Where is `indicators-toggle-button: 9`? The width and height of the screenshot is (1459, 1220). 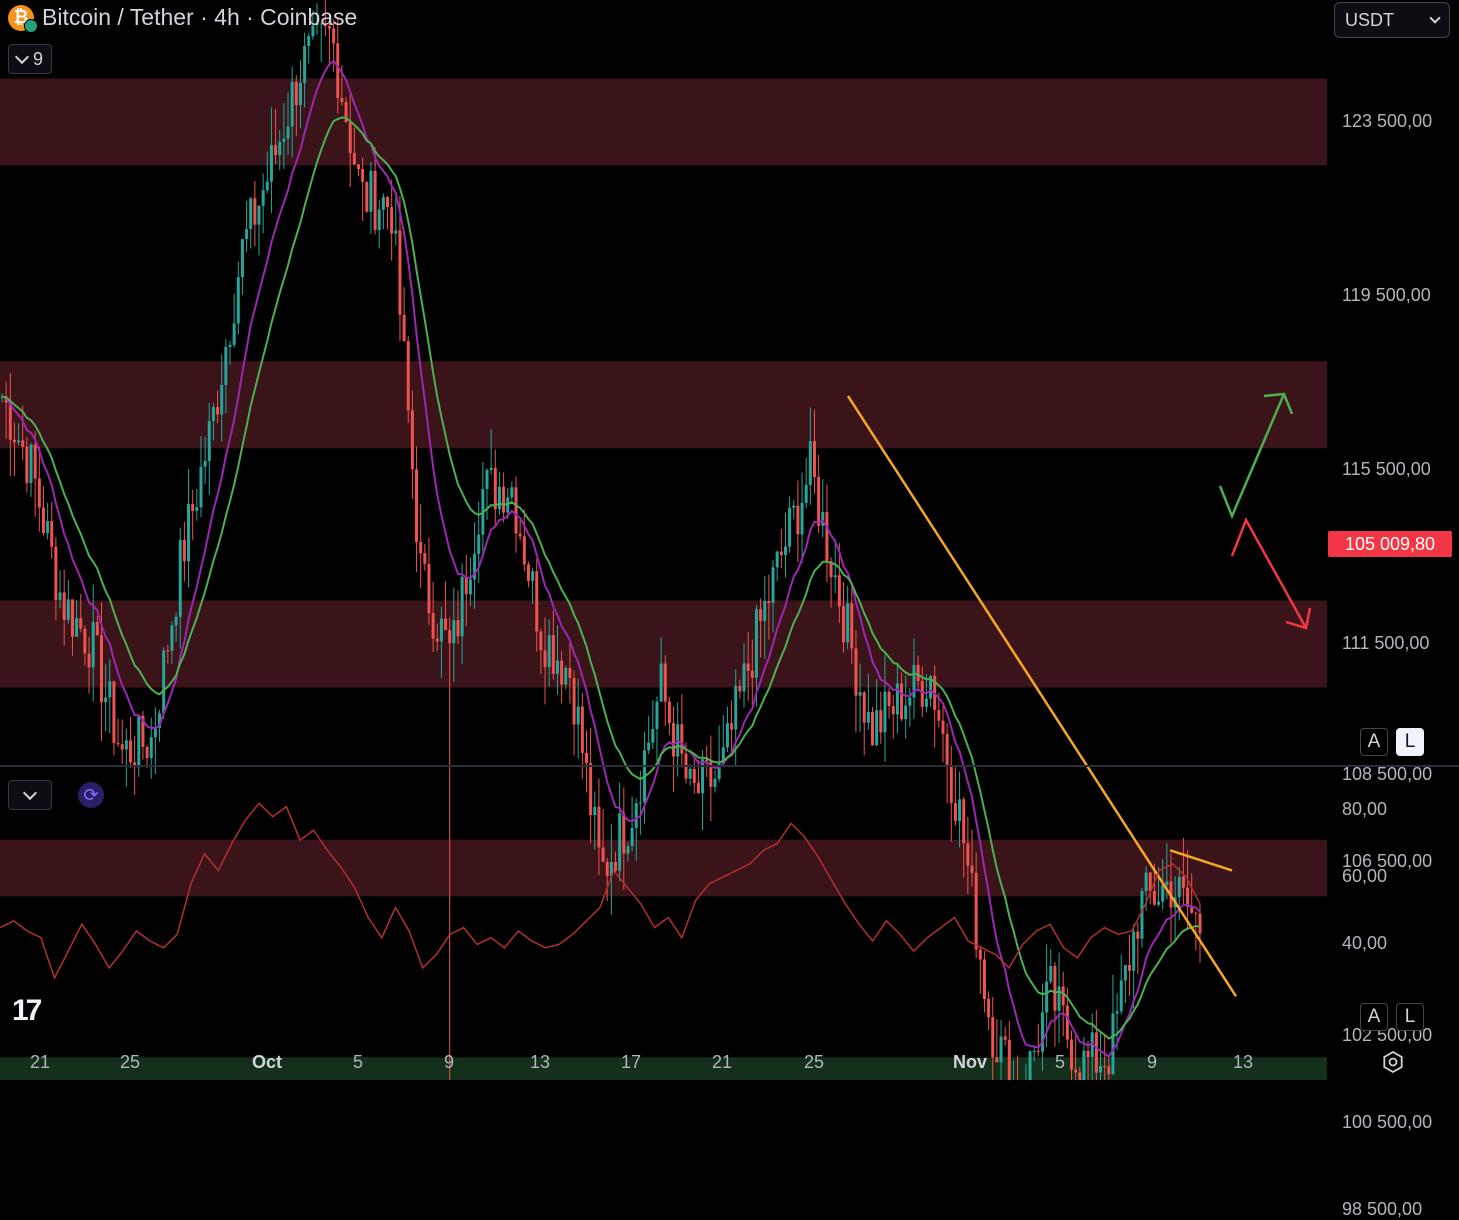
indicators-toggle-button: 9 is located at coordinates (30, 59).